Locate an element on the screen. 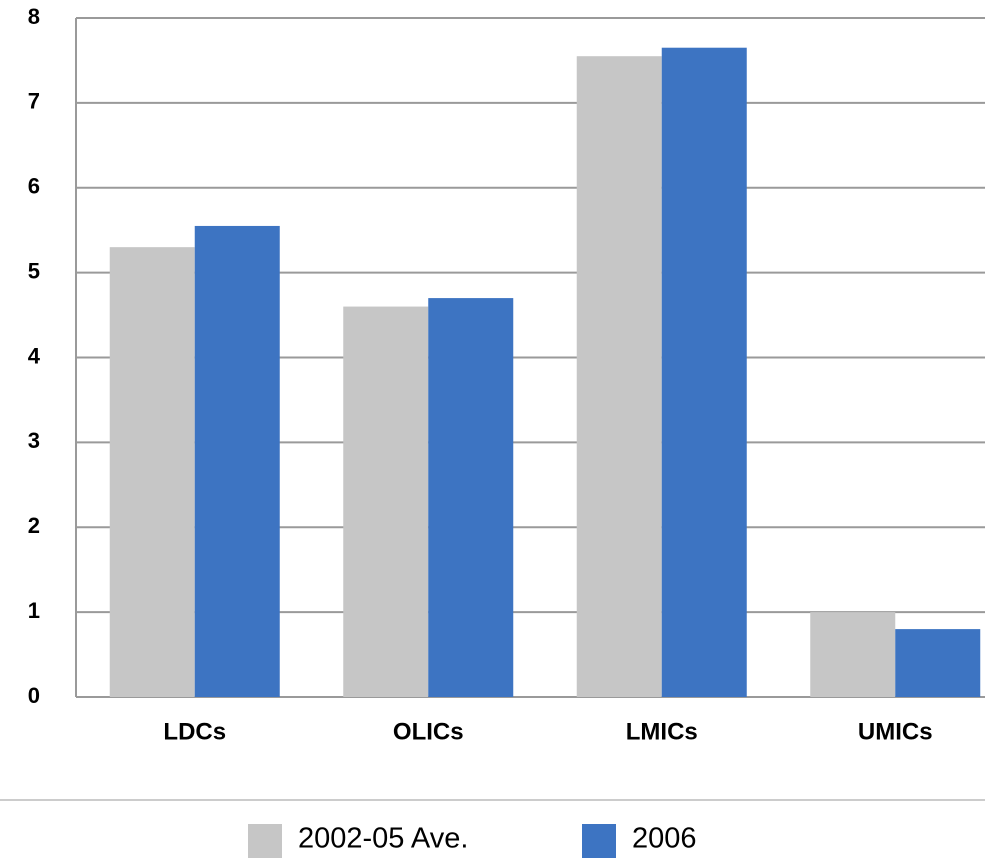 The width and height of the screenshot is (985, 859). y-tick-label: 7 is located at coordinates (34, 101).